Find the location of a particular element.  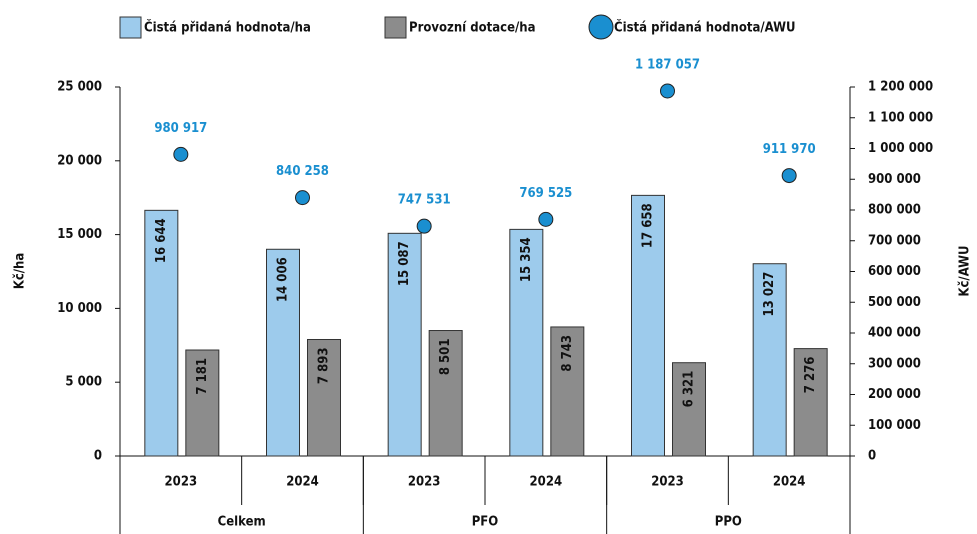

y2-tick-label: 900 000 is located at coordinates (894, 179).